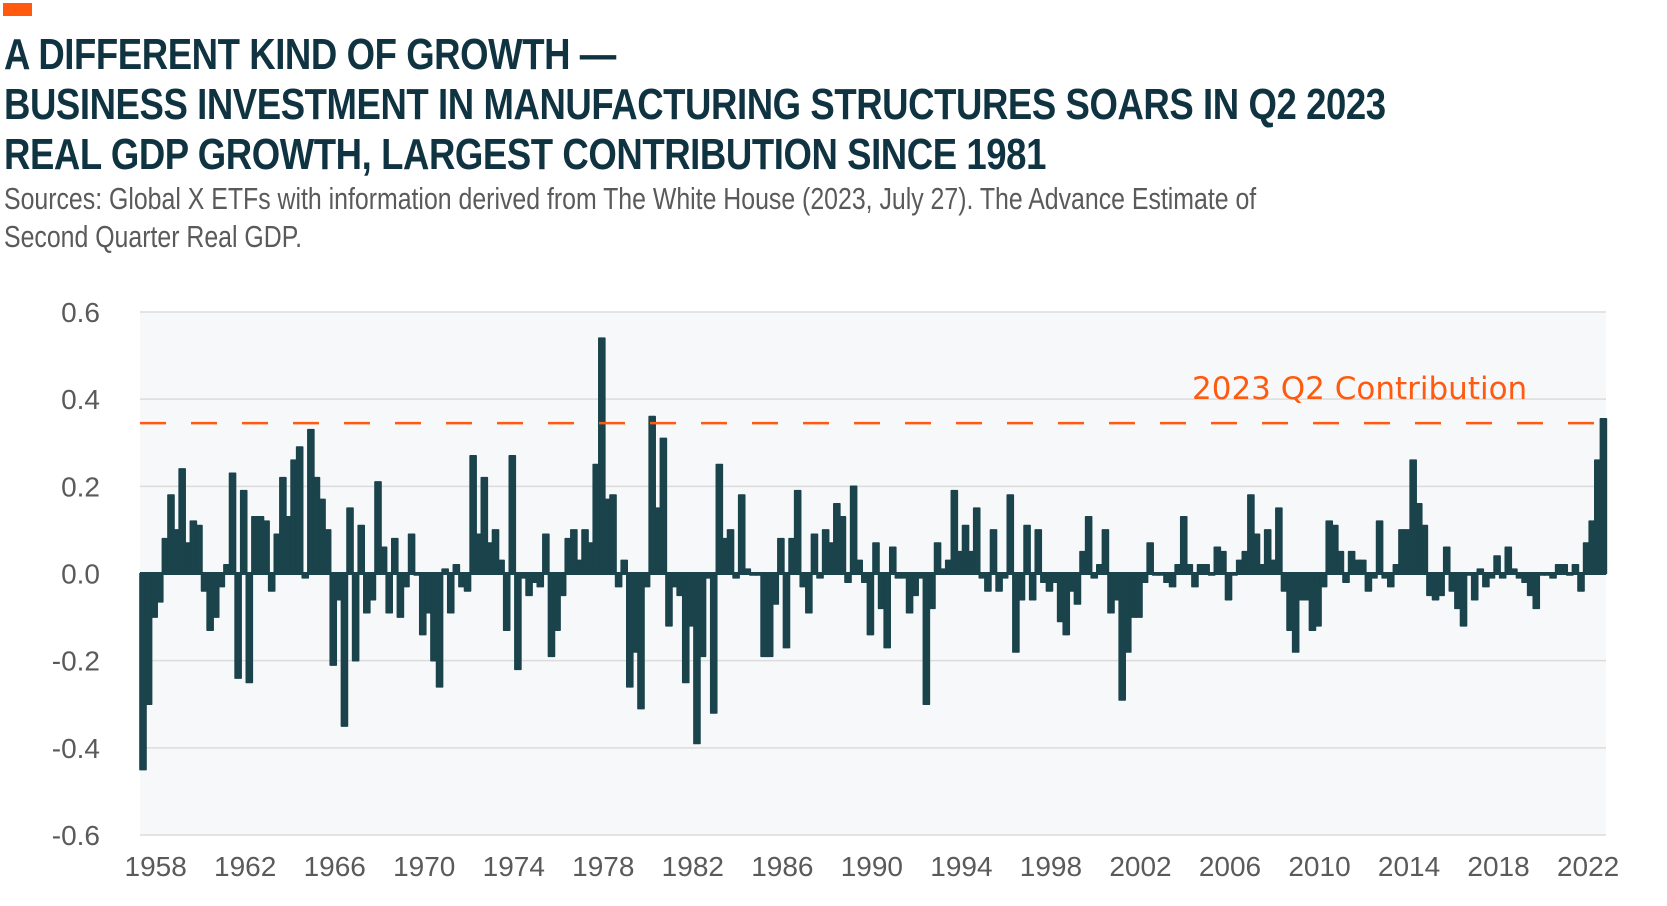 Image resolution: width=1667 pixels, height=906 pixels. I want to click on x-tick-label: 2018, so click(1498, 866).